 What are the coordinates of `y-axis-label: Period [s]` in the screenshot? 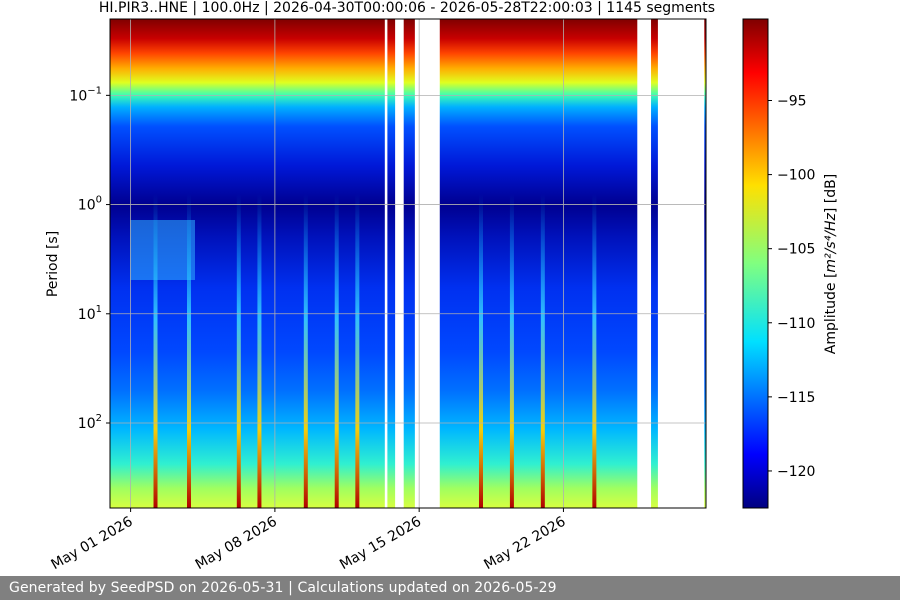 It's located at (53, 264).